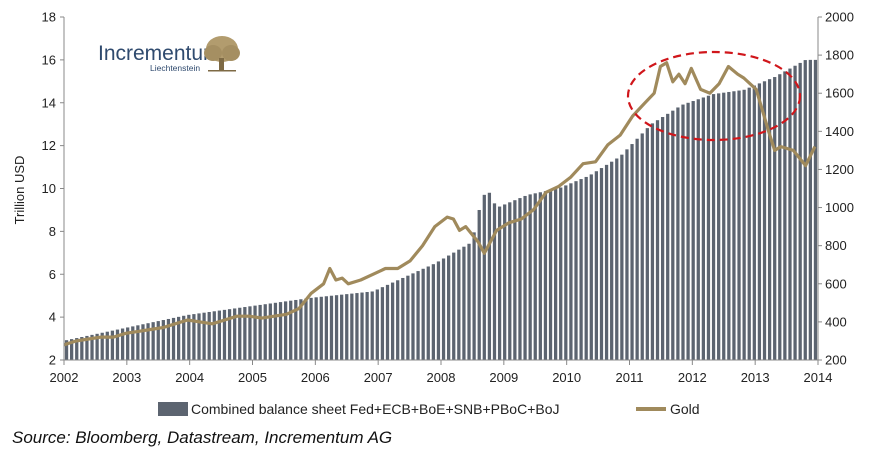 The width and height of the screenshot is (871, 457). What do you see at coordinates (222, 54) in the screenshot?
I see `logo-tree-icon` at bounding box center [222, 54].